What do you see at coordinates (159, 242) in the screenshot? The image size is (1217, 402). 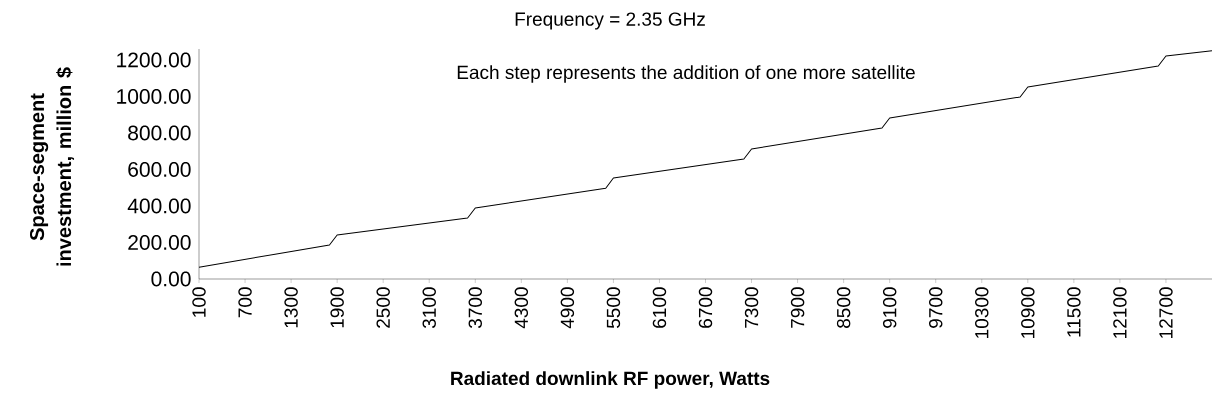 I see `y-tick-label: 200.00` at bounding box center [159, 242].